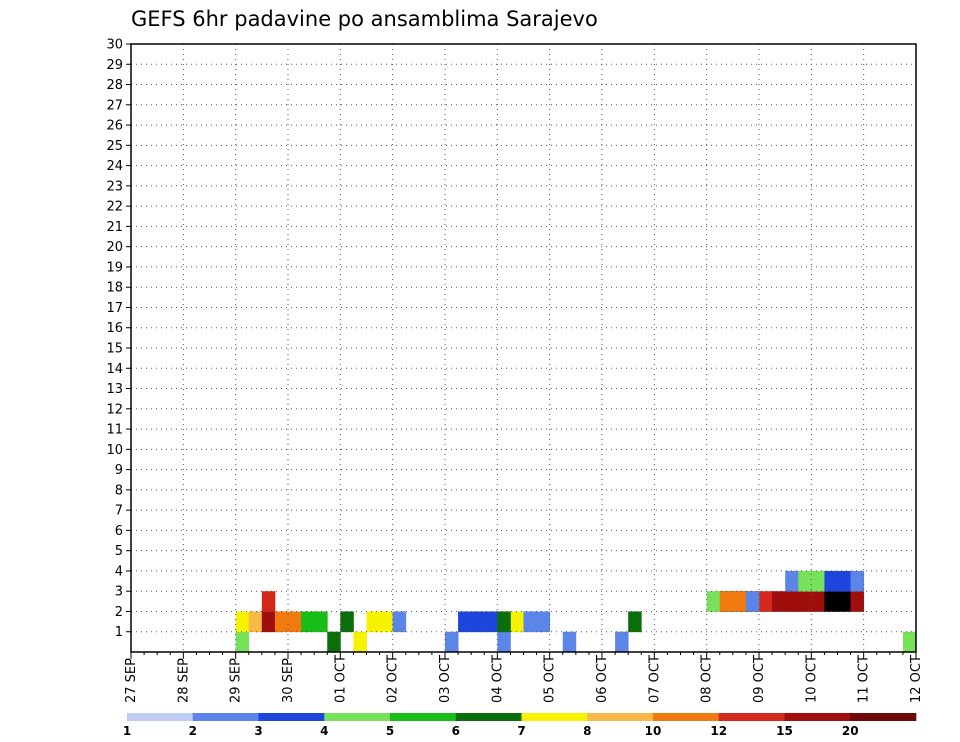 The image size is (960, 742). What do you see at coordinates (114, 349) in the screenshot?
I see `y-tick-label: 15` at bounding box center [114, 349].